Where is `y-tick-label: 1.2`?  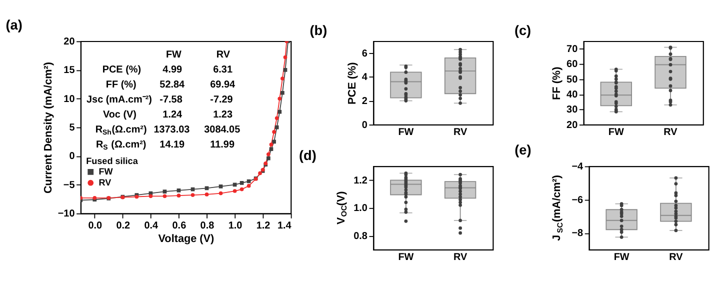
y-tick-label: 1.2 is located at coordinates (361, 180).